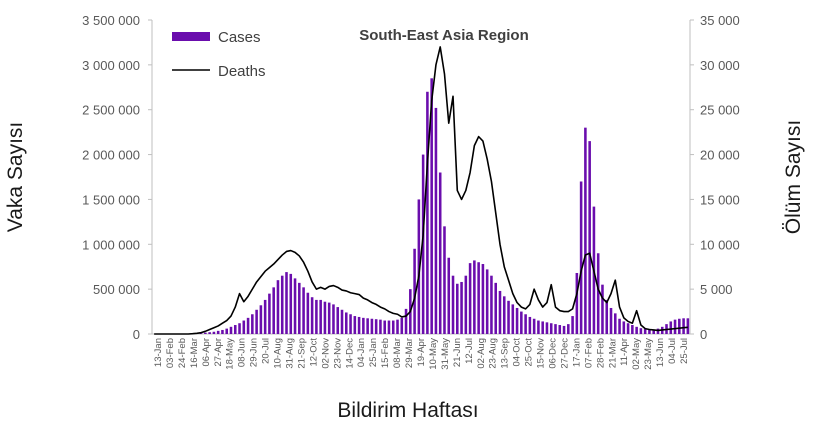 Image resolution: width=813 pixels, height=428 pixels. Describe the element at coordinates (505, 353) in the screenshot. I see `x-tick-label: 13-Sep` at that location.